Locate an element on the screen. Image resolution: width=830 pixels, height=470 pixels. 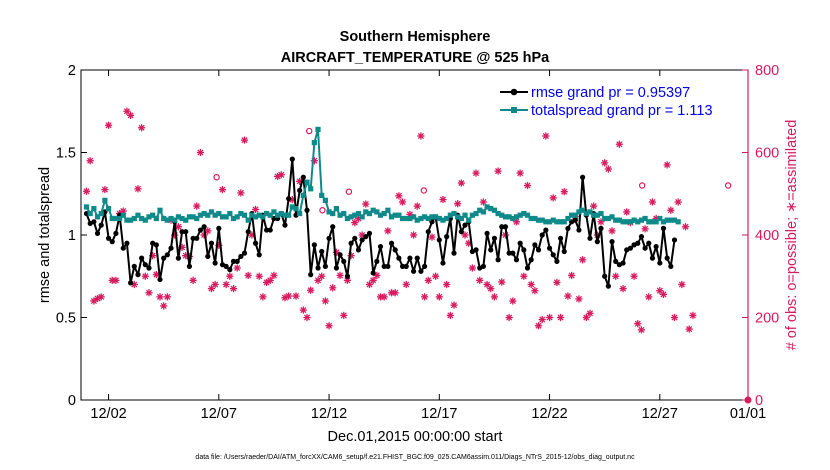
x-tick-label: 01/01 is located at coordinates (748, 414).